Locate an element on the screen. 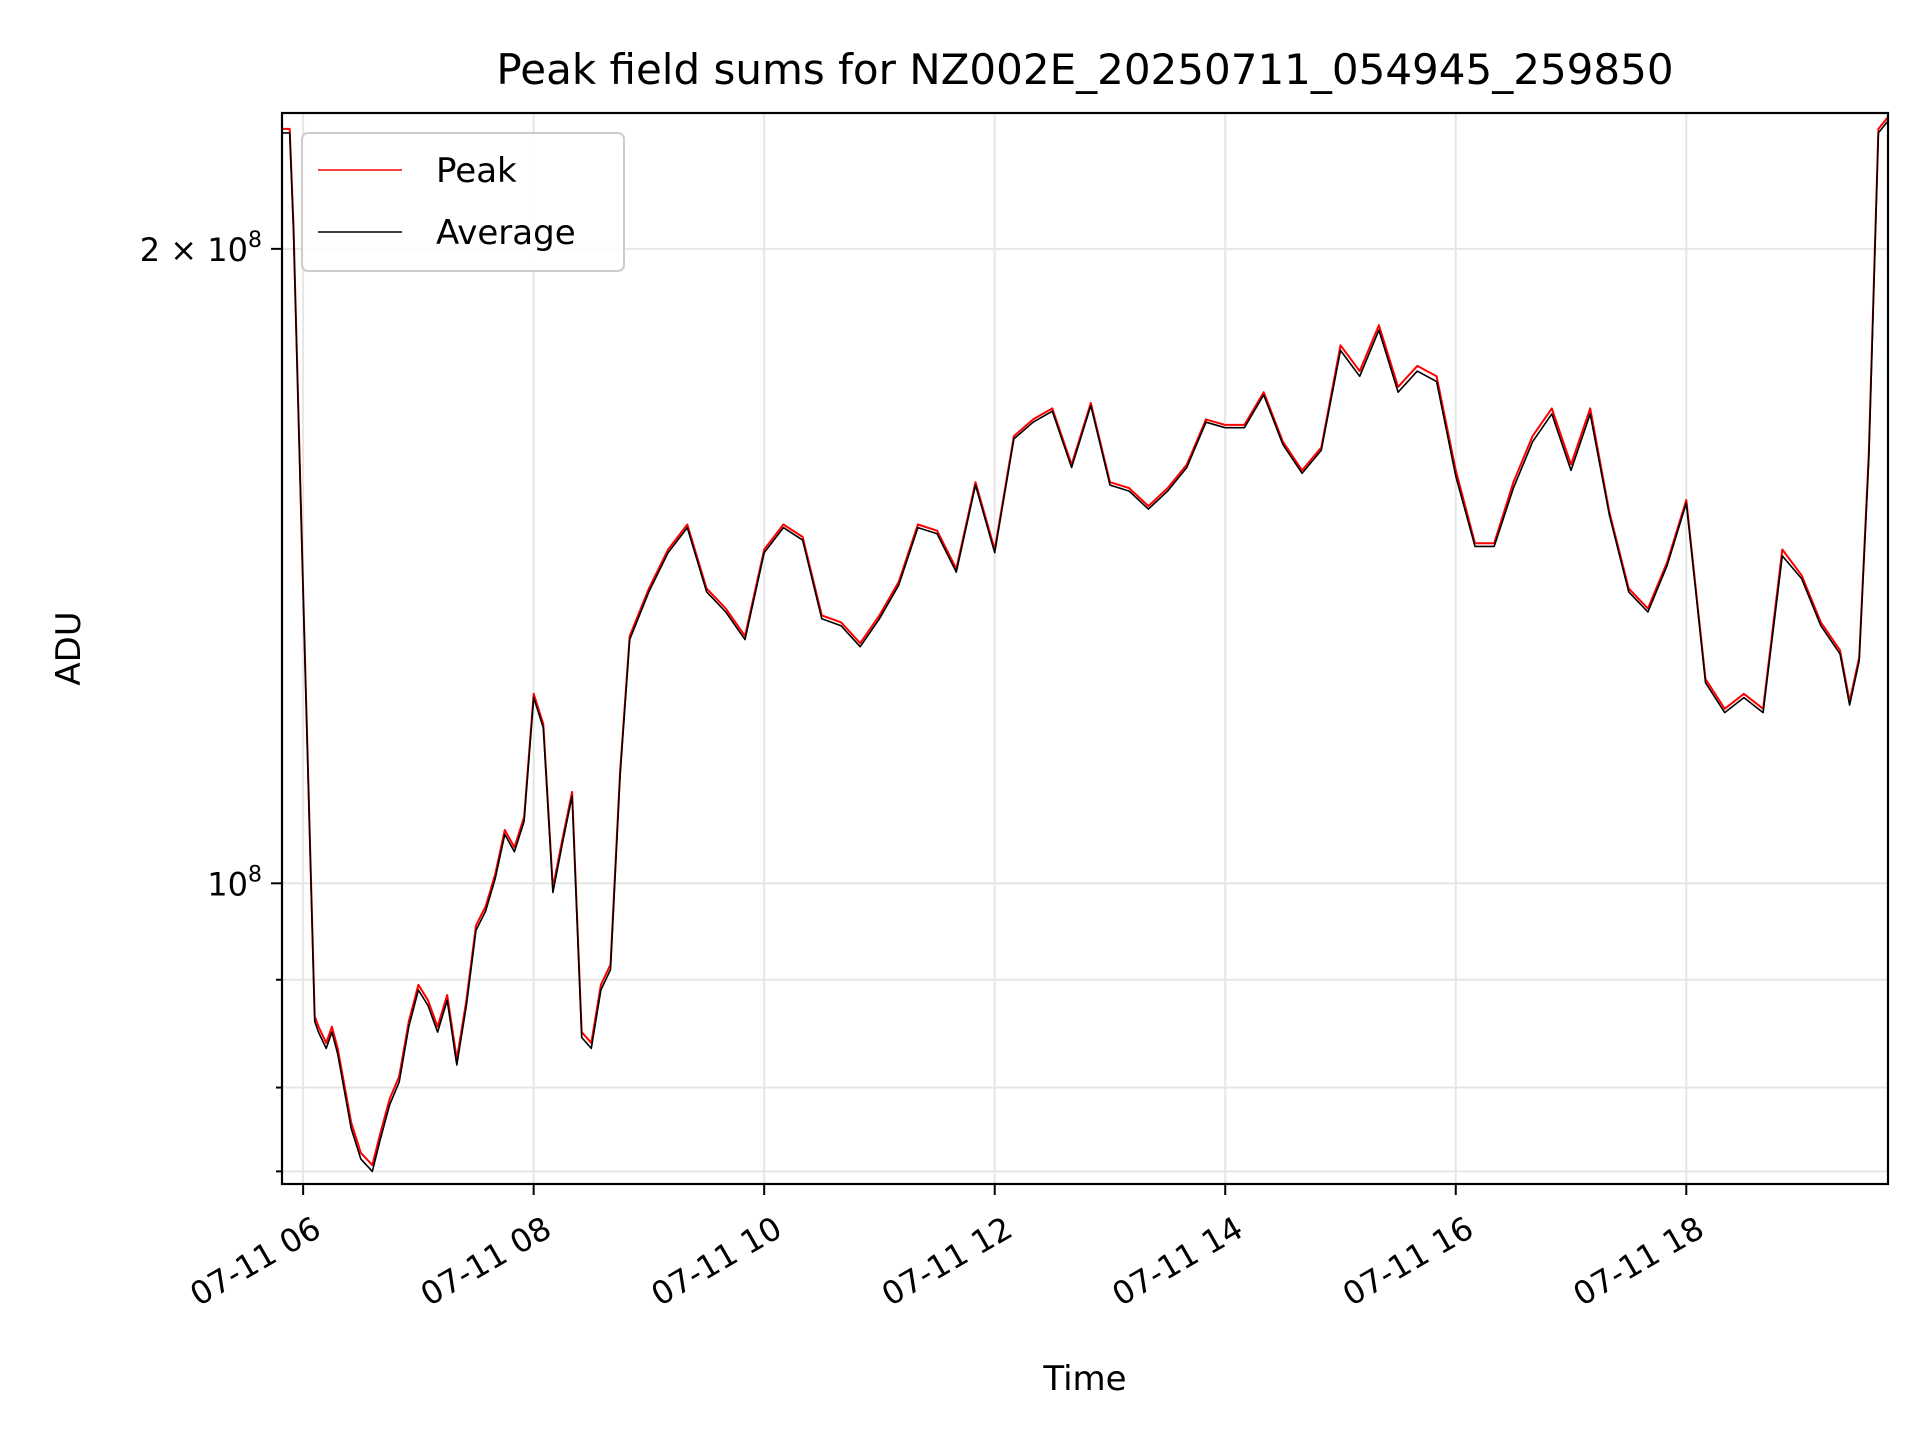 The height and width of the screenshot is (1440, 1920). x-axis-label: Time is located at coordinates (1084, 1379).